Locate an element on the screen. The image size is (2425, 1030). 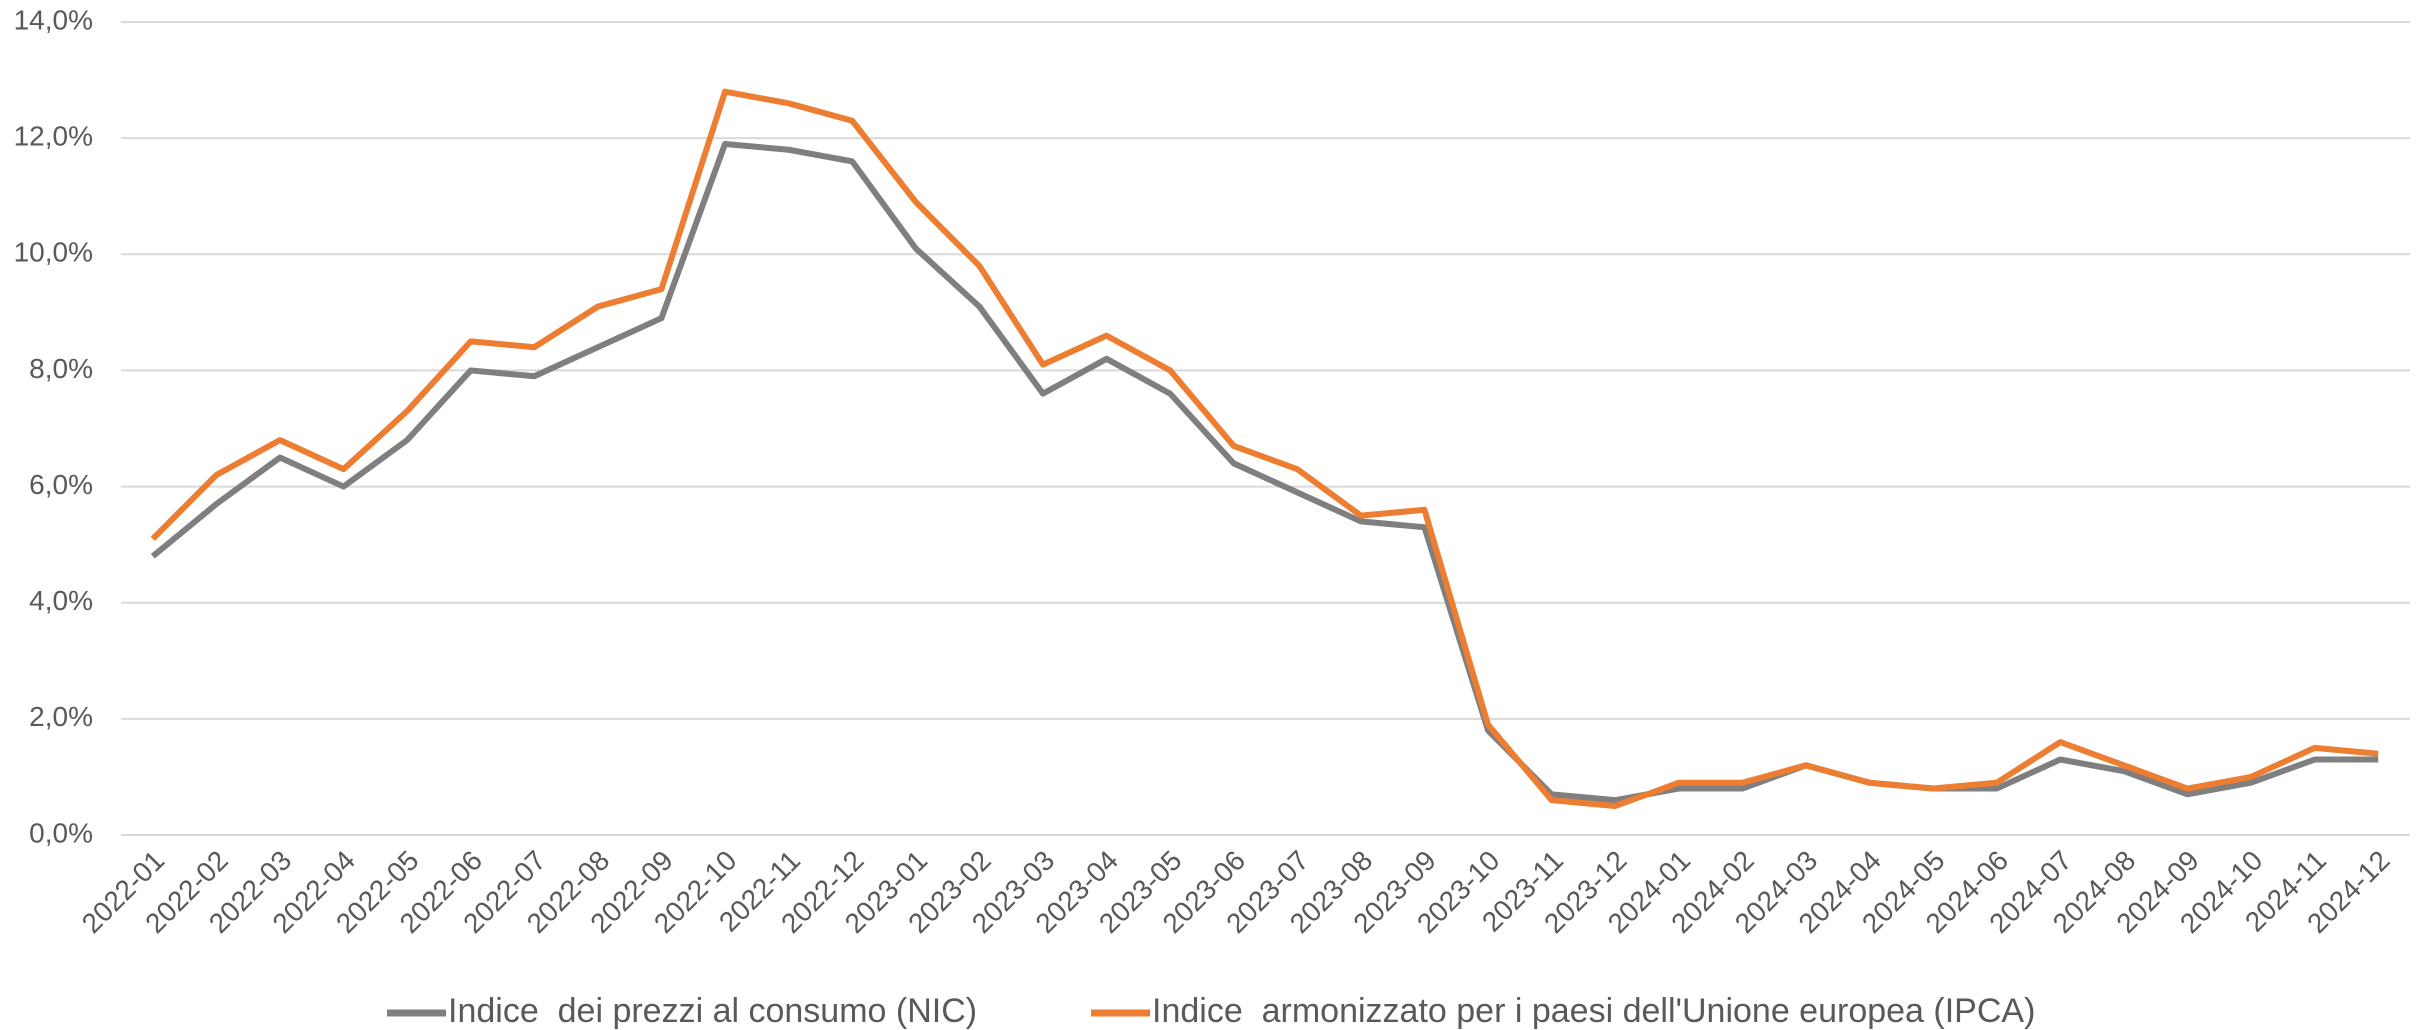
y-tick-label: 12,0% is located at coordinates (53, 136).